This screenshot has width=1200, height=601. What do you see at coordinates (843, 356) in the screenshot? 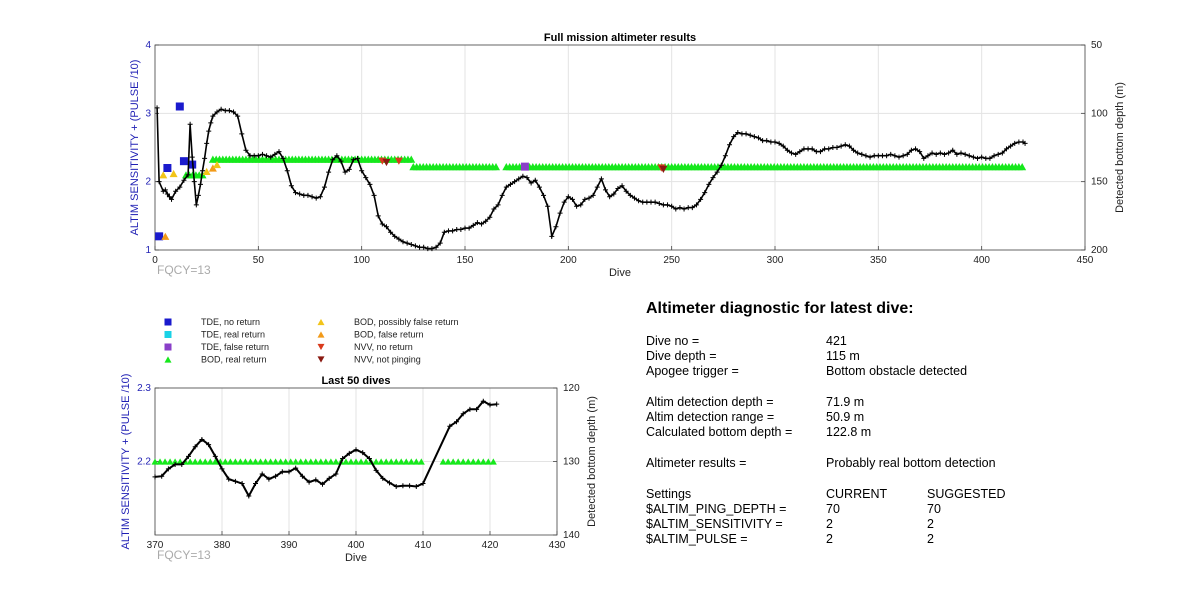
I see `diag-value: 115 m` at bounding box center [843, 356].